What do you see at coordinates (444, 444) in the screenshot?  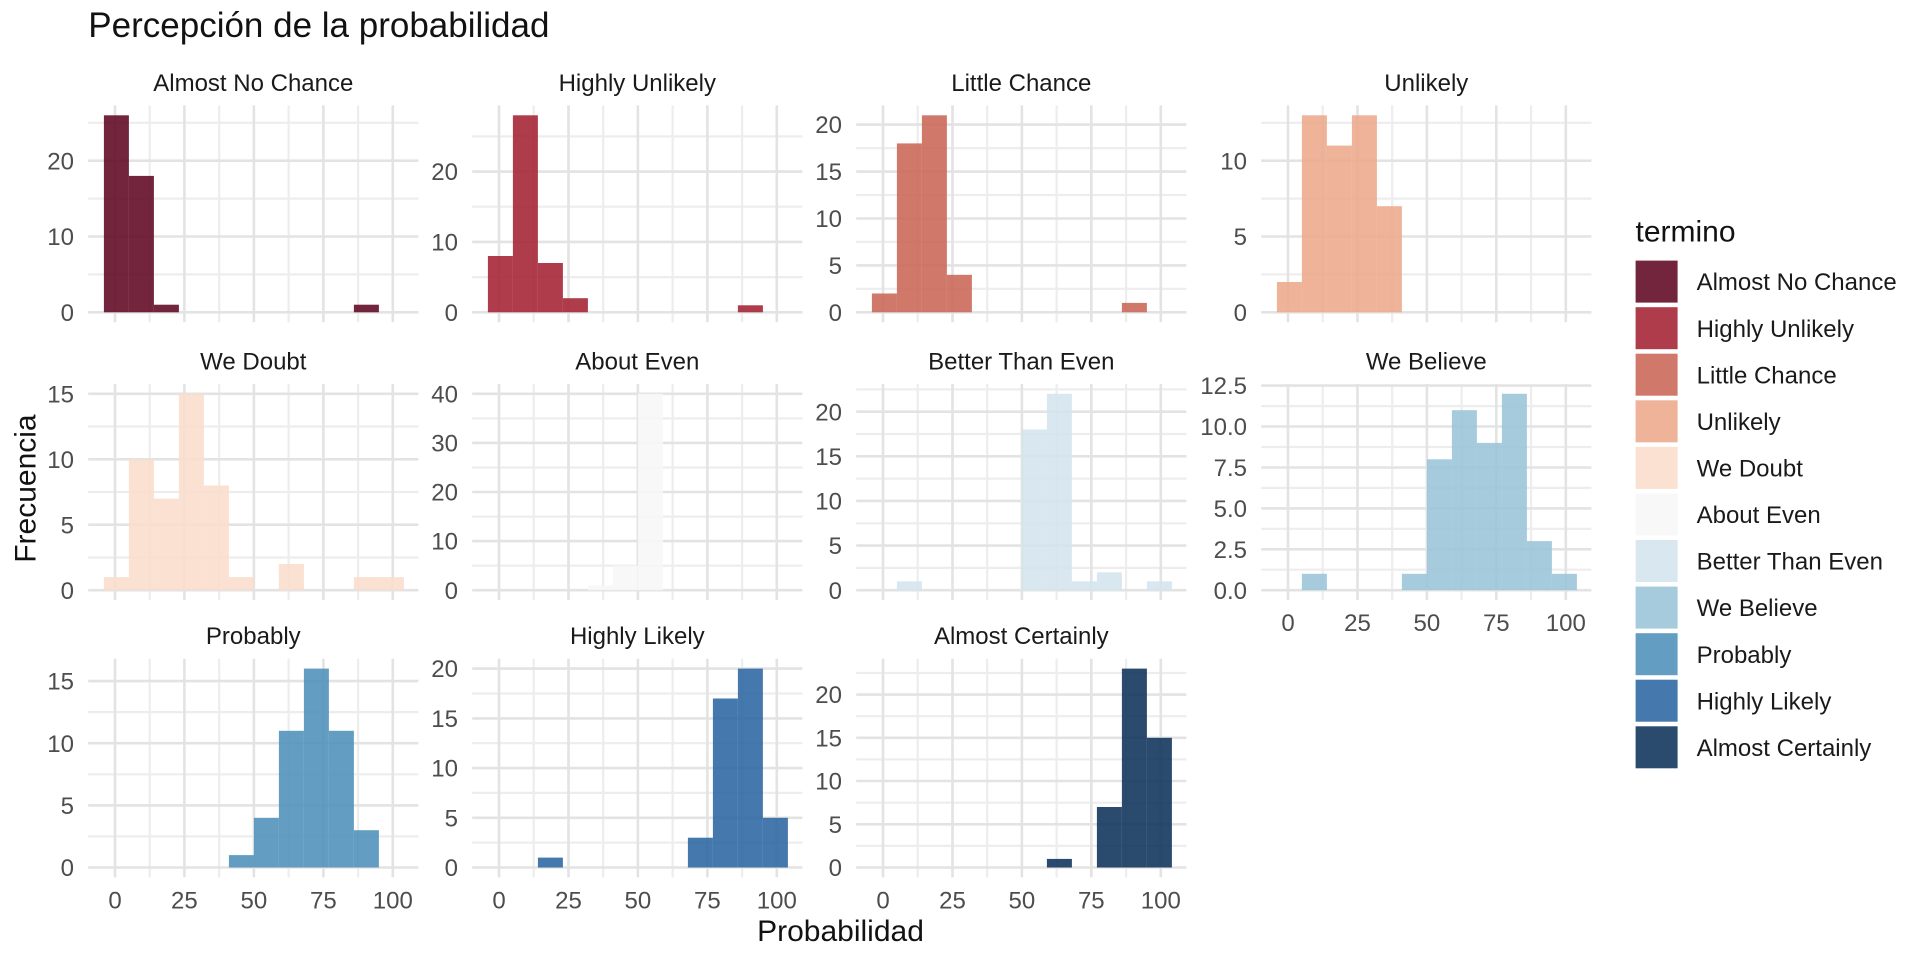 I see `svg-text: 30` at bounding box center [444, 444].